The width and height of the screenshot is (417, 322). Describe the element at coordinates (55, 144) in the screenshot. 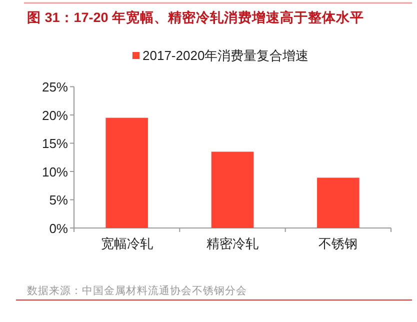

I see `y-tick-label: 15%` at that location.